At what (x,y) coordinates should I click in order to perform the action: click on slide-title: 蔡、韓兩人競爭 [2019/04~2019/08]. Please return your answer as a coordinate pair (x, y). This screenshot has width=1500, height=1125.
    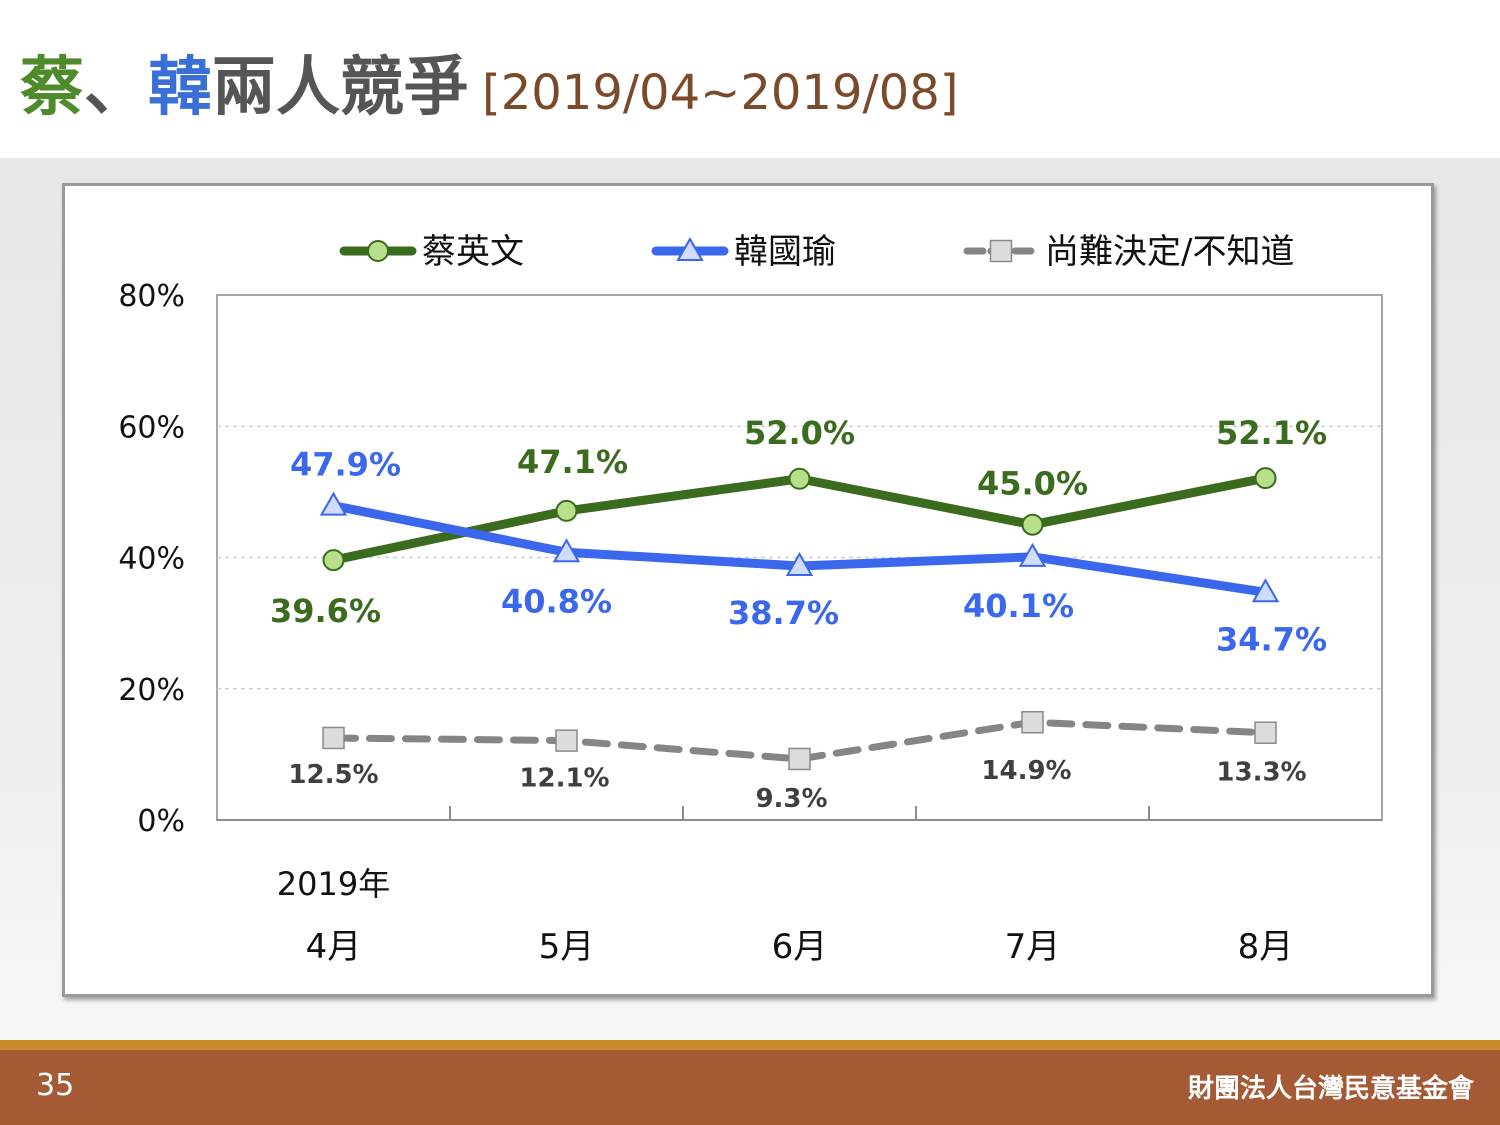
    Looking at the image, I should click on (489, 90).